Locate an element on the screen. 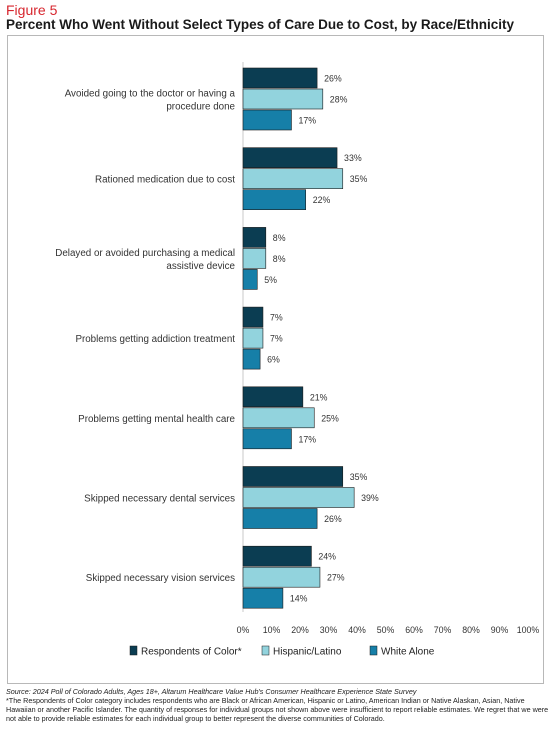  data-label: 33% is located at coordinates (353, 158).